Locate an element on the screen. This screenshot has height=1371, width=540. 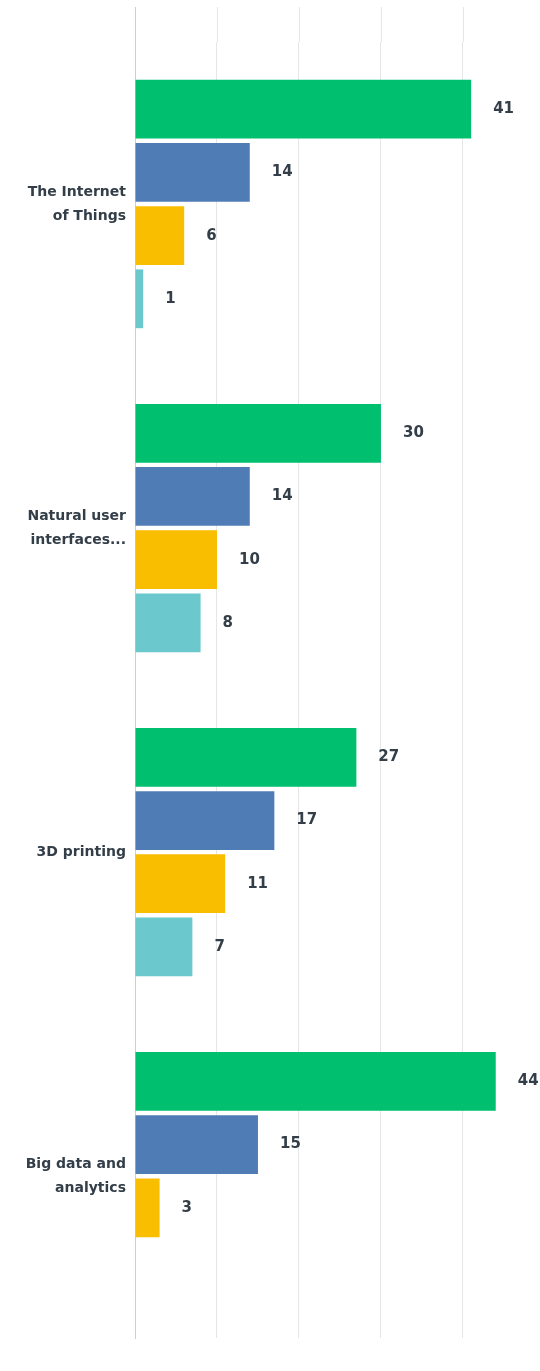
data-label: 30 is located at coordinates (413, 432).